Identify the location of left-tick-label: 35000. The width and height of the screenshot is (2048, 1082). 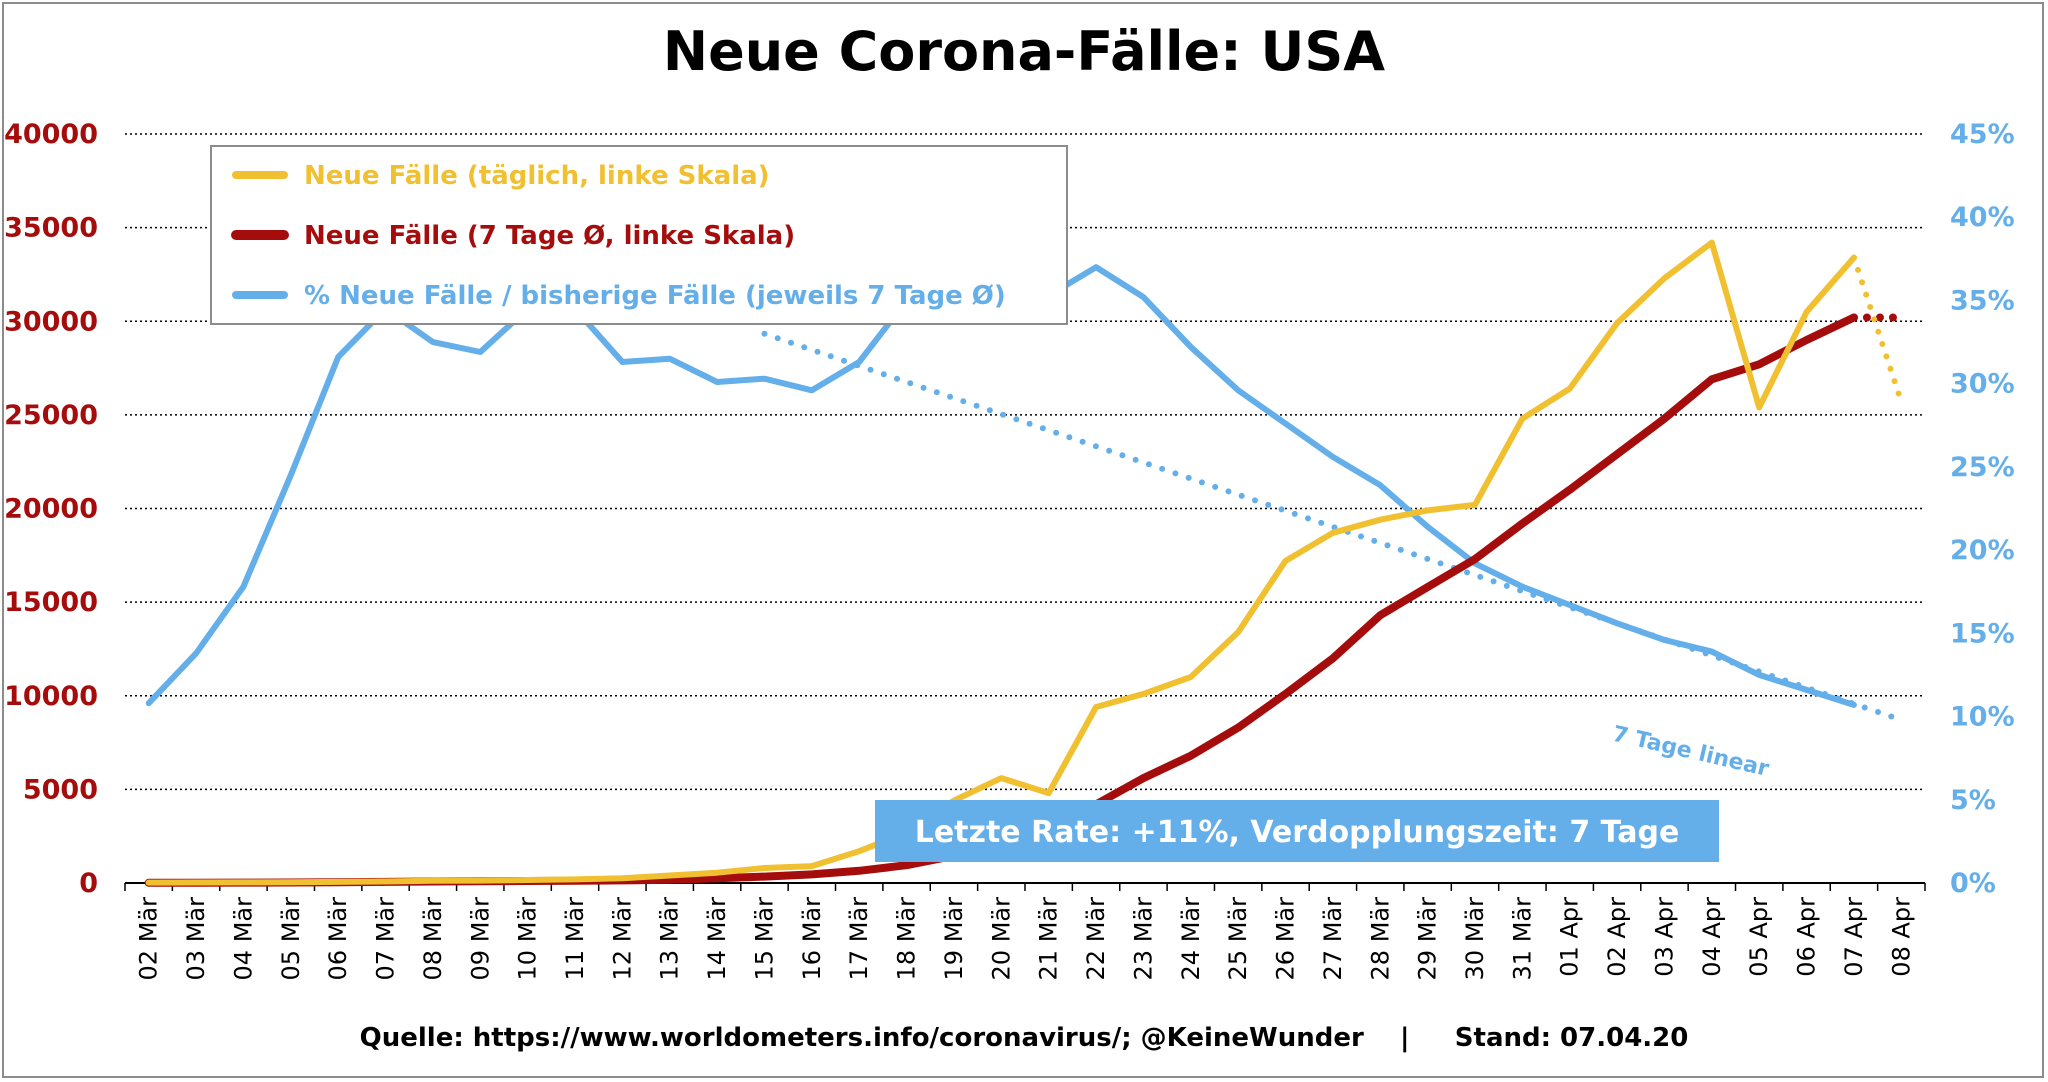
(51, 228).